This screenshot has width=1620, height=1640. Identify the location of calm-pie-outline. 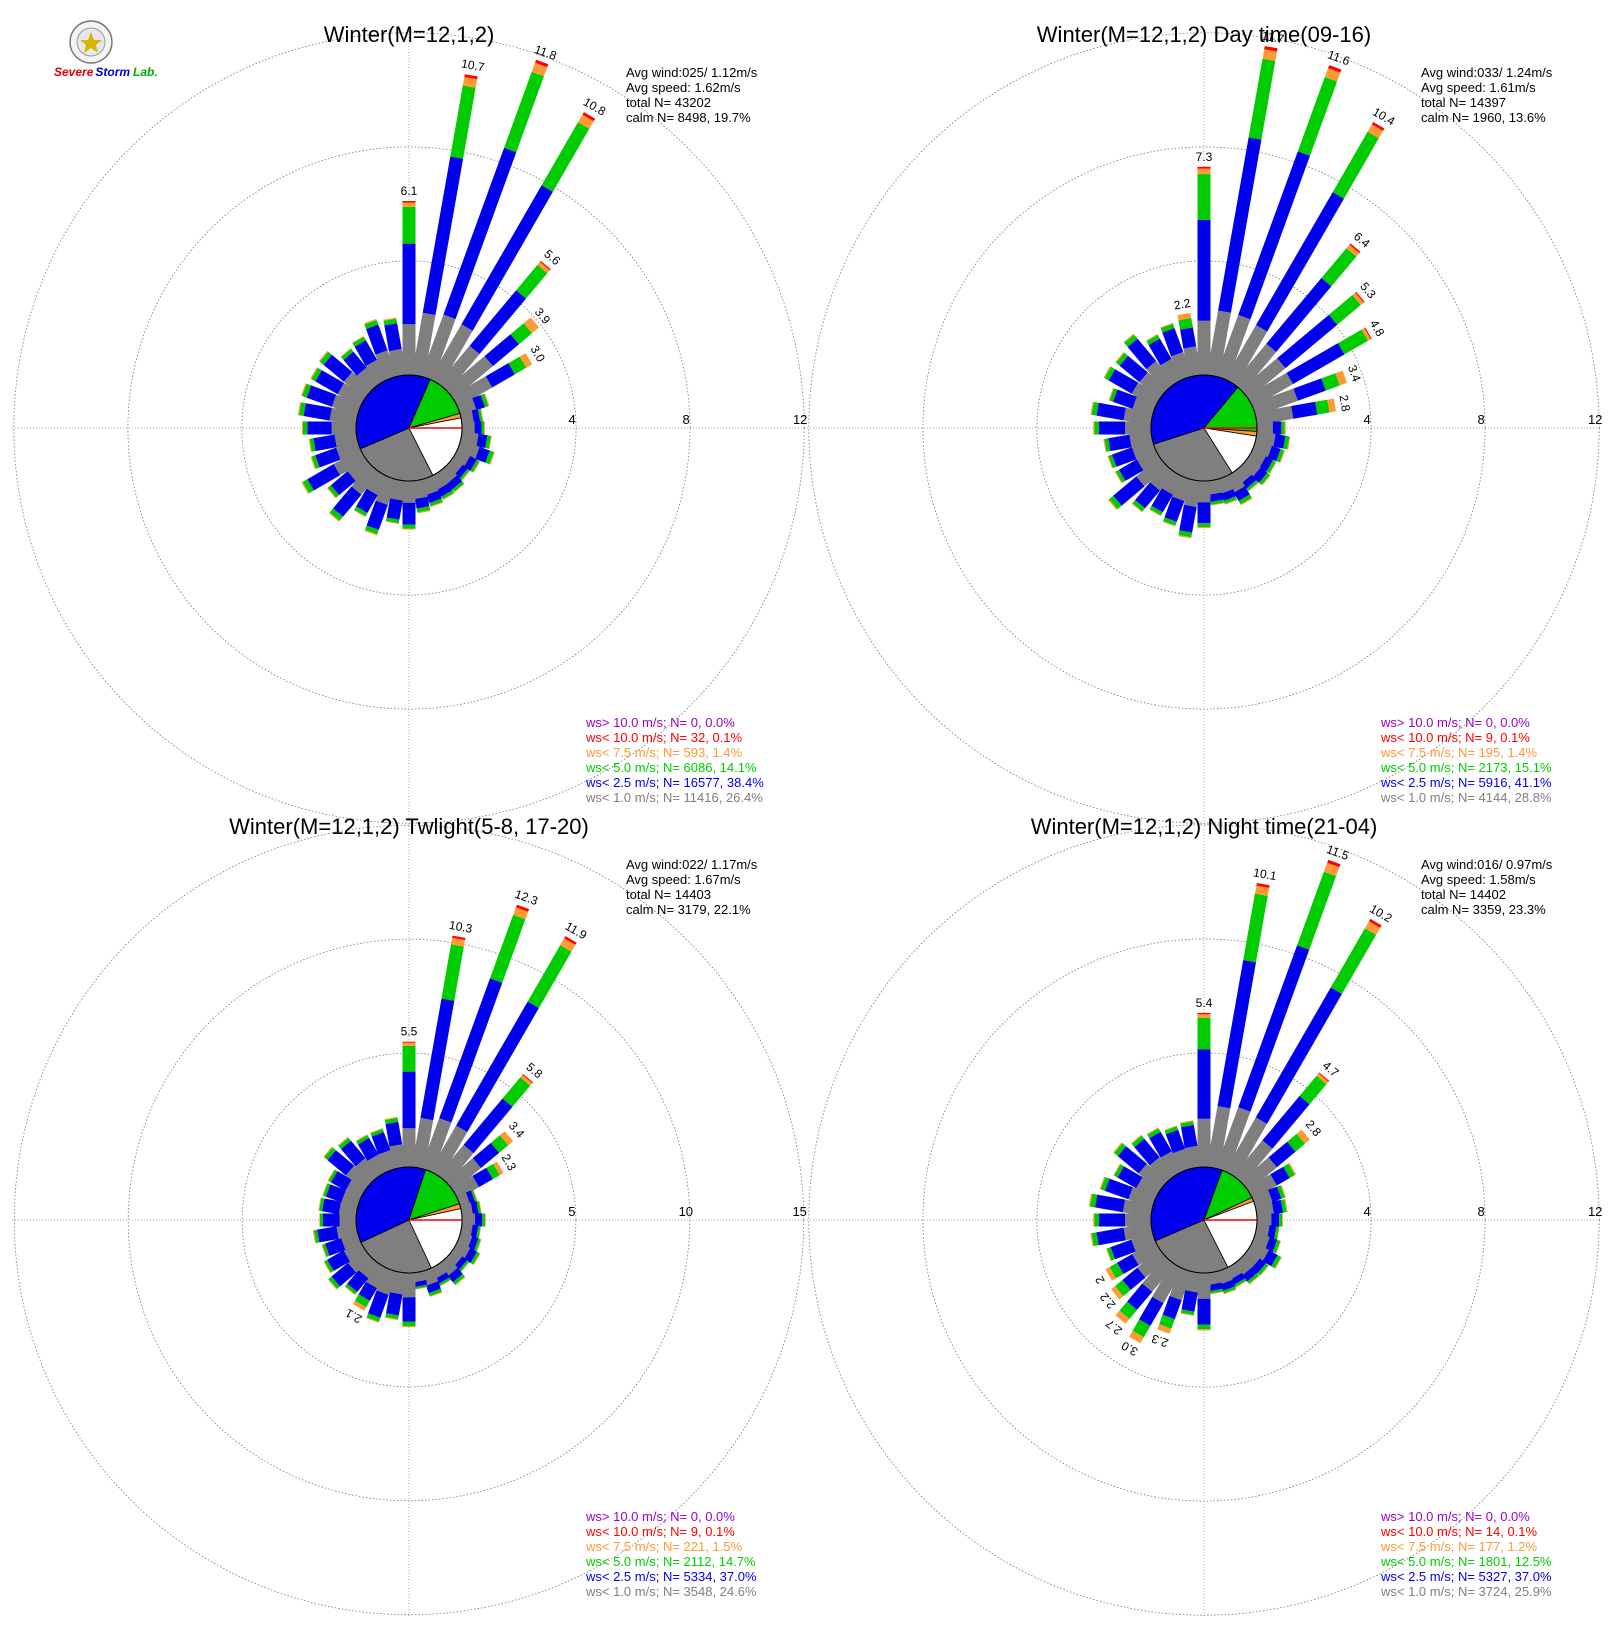
(409, 428).